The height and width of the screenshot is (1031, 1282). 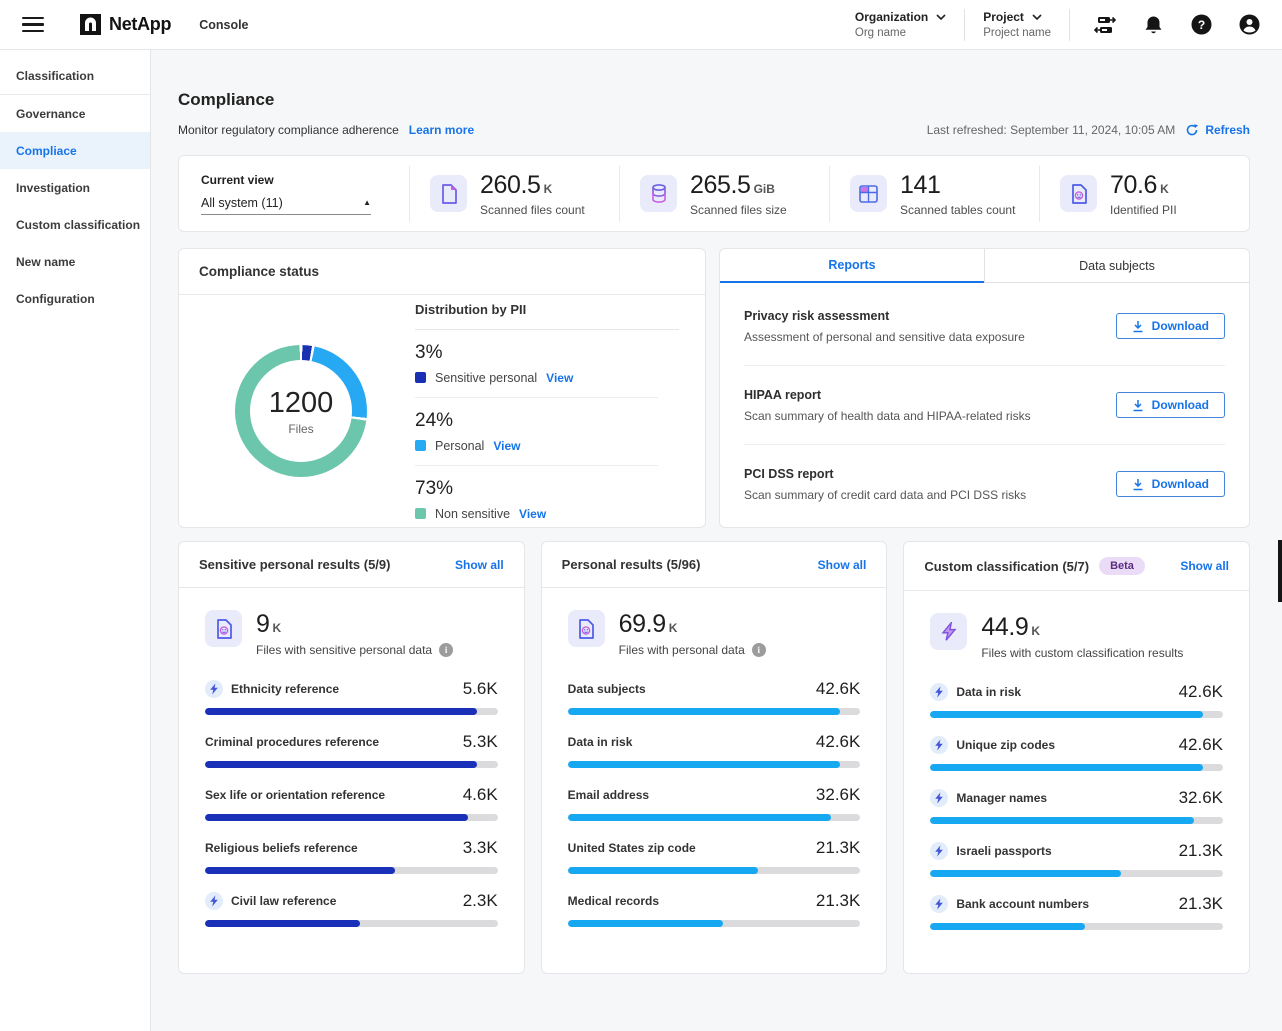 What do you see at coordinates (1002, 798) in the screenshot?
I see `result-label: Manager names` at bounding box center [1002, 798].